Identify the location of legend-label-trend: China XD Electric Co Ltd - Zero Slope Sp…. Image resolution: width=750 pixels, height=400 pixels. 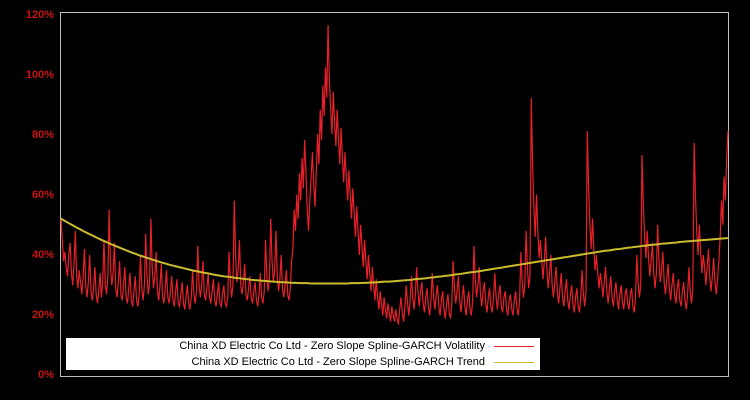
(338, 362).